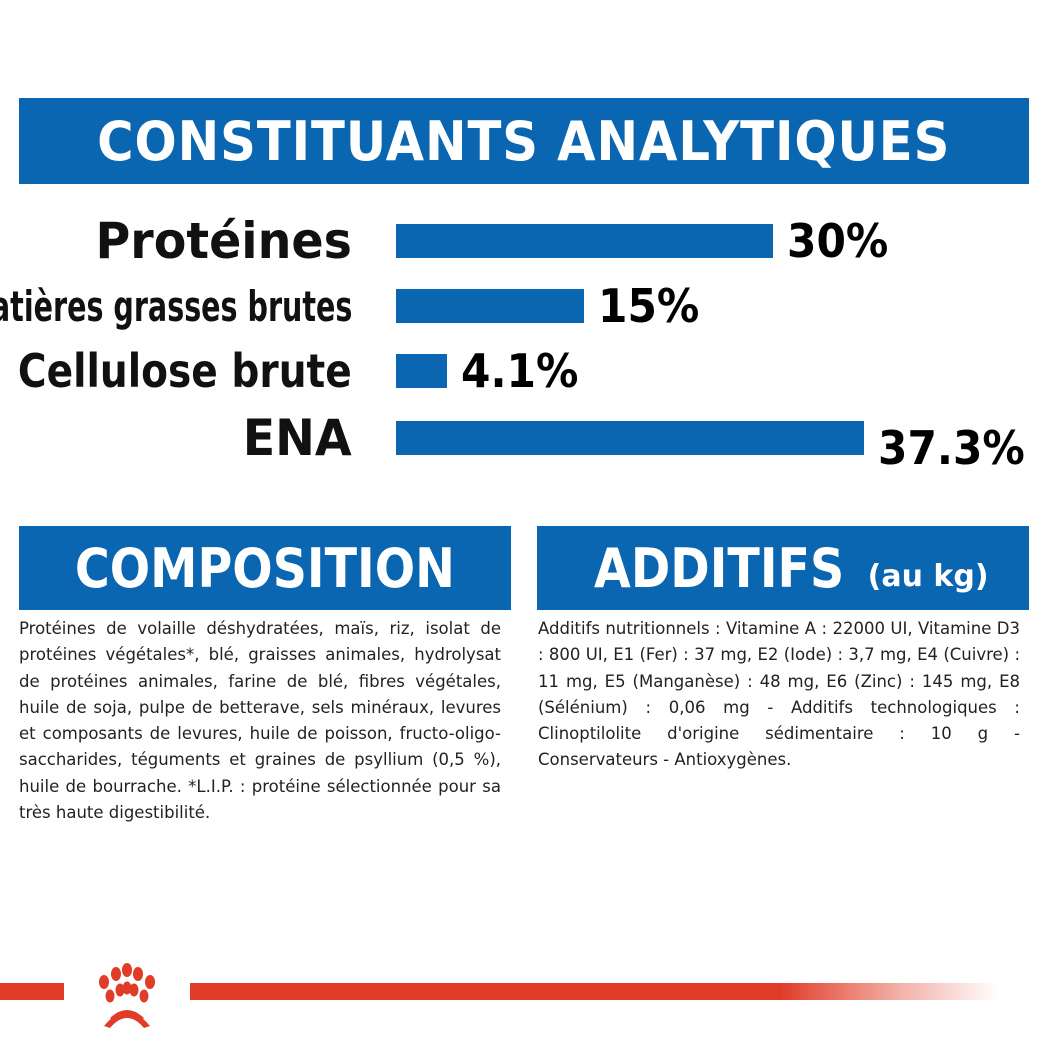  I want to click on analytic-row: Cellulose brute 4.1%, so click(524, 371).